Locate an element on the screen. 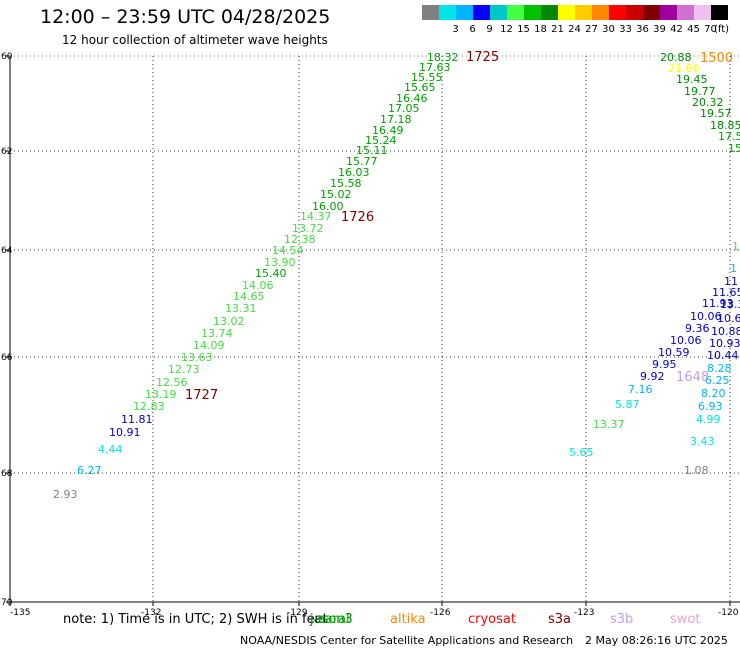 This screenshot has height=650, width=740. lat-tick-label: 62 is located at coordinates (6, 152).